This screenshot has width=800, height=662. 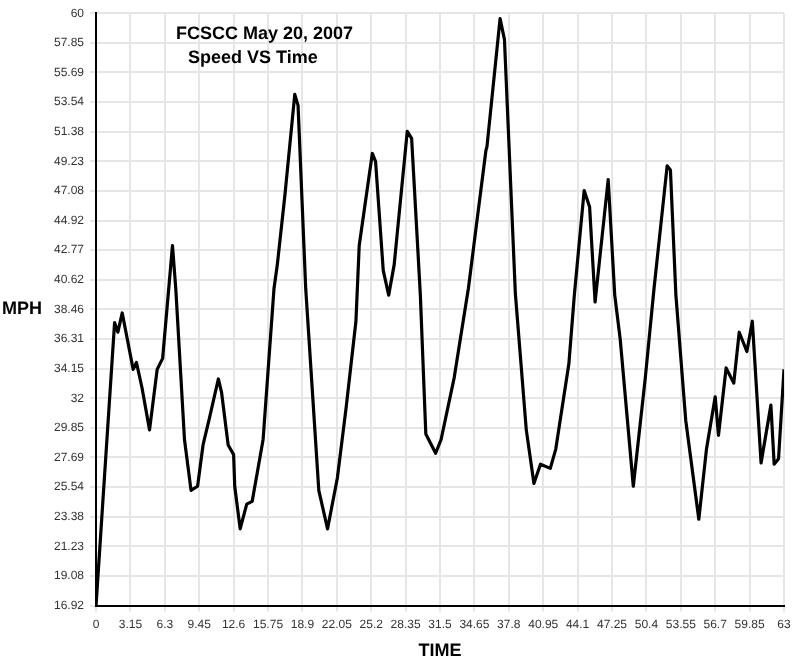 I want to click on x-axis-title: TIME, so click(x=440, y=649).